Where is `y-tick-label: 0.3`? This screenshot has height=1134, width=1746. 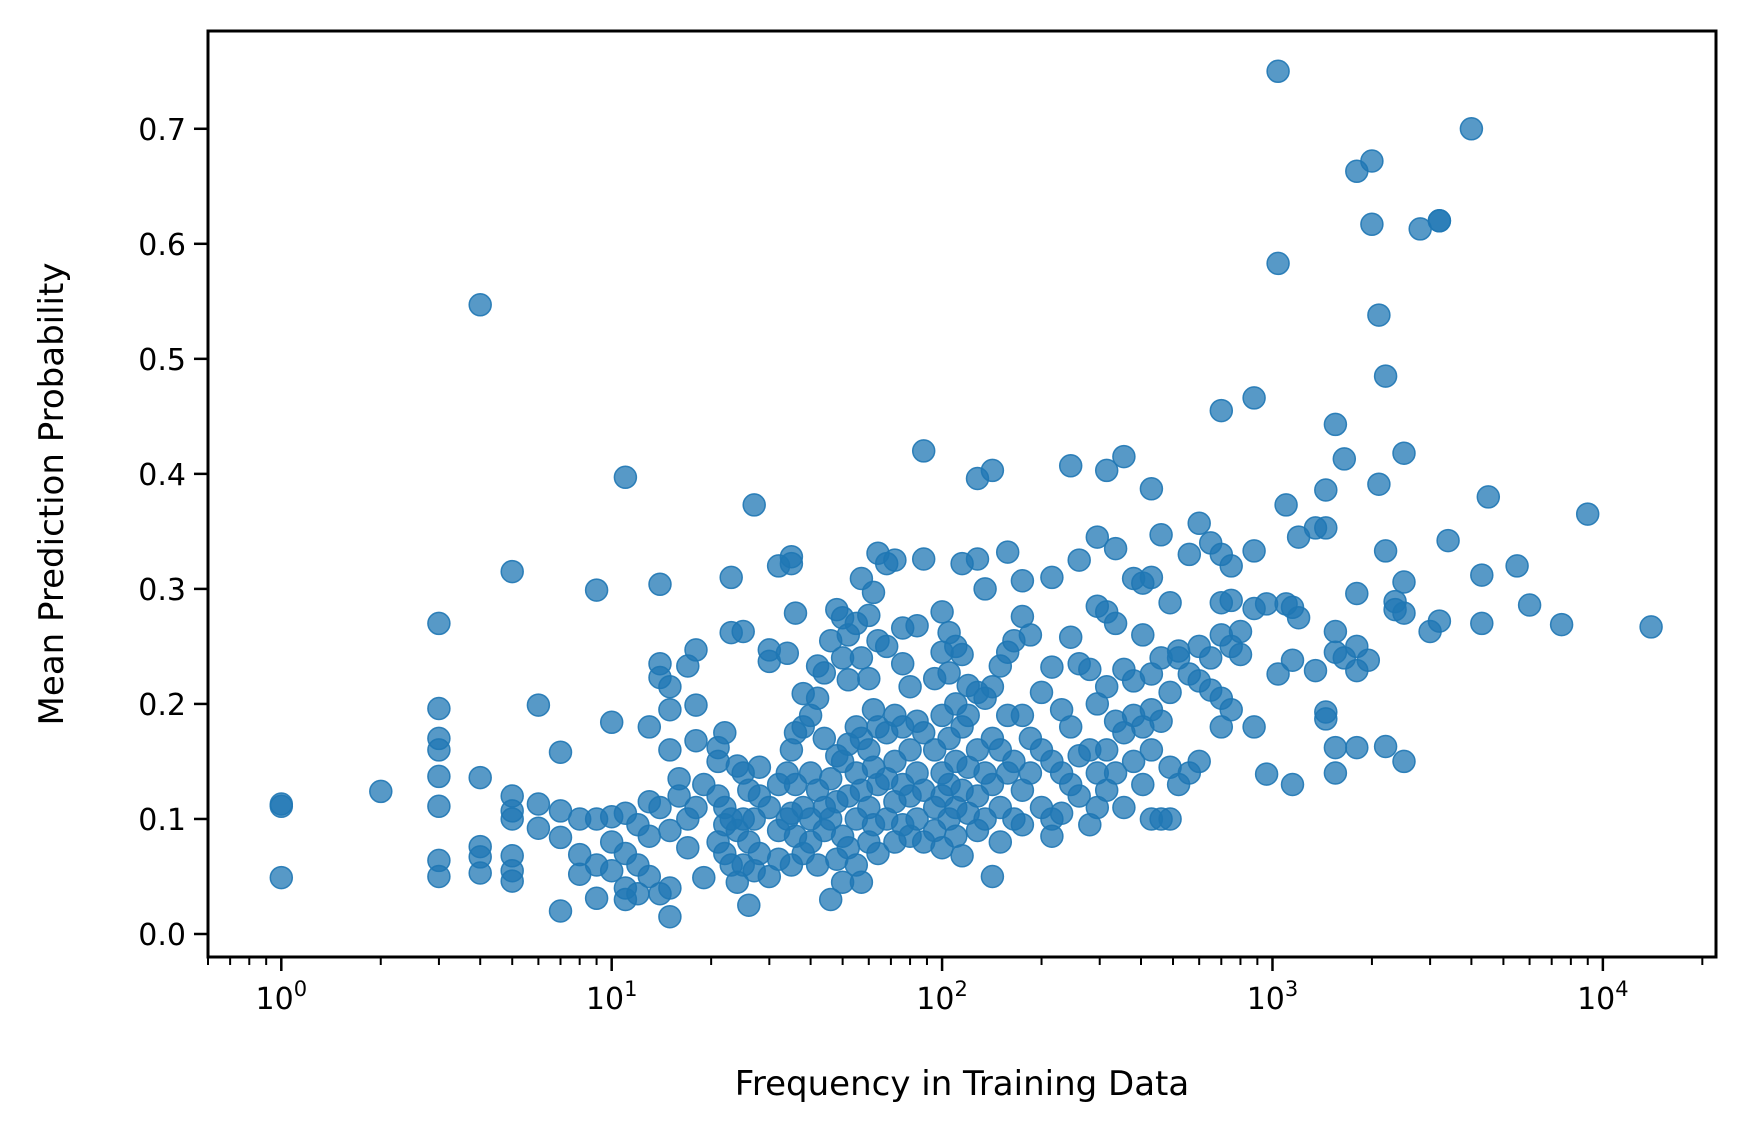 y-tick-label: 0.3 is located at coordinates (162, 590).